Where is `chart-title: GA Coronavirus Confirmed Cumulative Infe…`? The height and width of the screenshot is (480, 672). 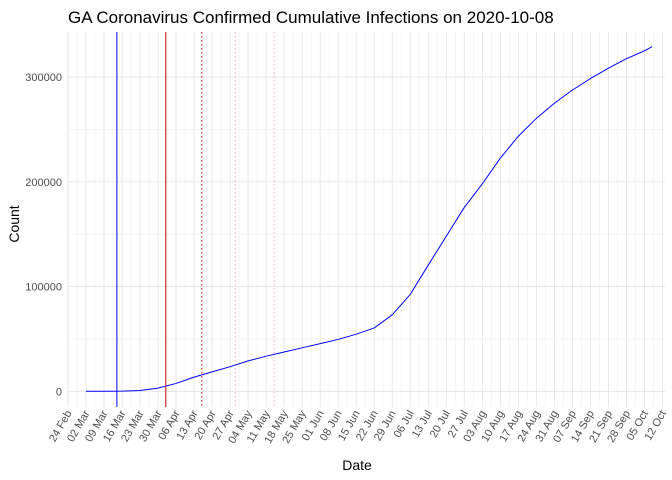
chart-title: GA Coronavirus Confirmed Cumulative Infe… is located at coordinates (311, 17).